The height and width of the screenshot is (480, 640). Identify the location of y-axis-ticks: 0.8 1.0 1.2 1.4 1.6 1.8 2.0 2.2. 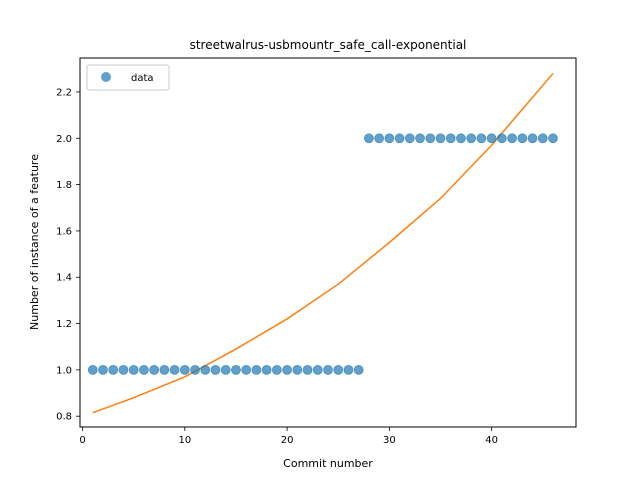
(68, 255).